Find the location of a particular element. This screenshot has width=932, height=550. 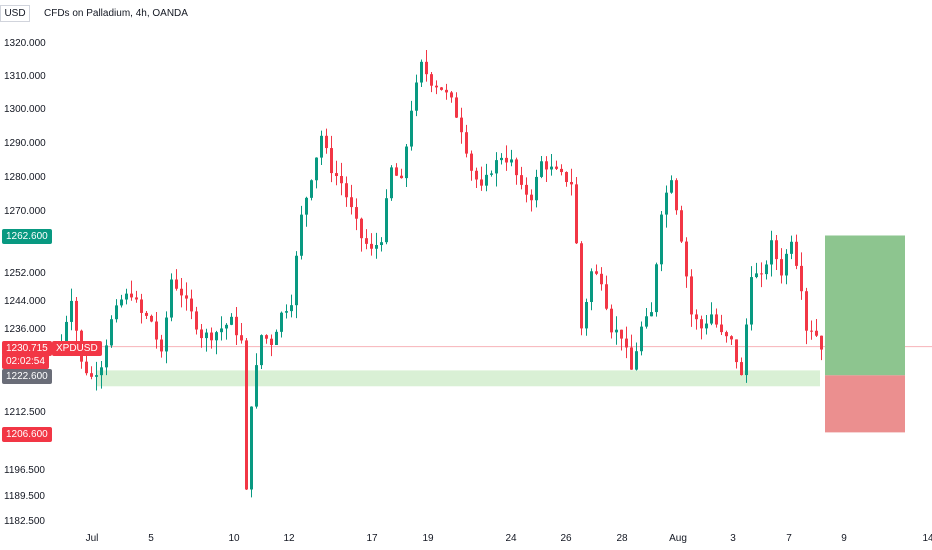

y-tick-label: 1252.000 is located at coordinates (25, 273).